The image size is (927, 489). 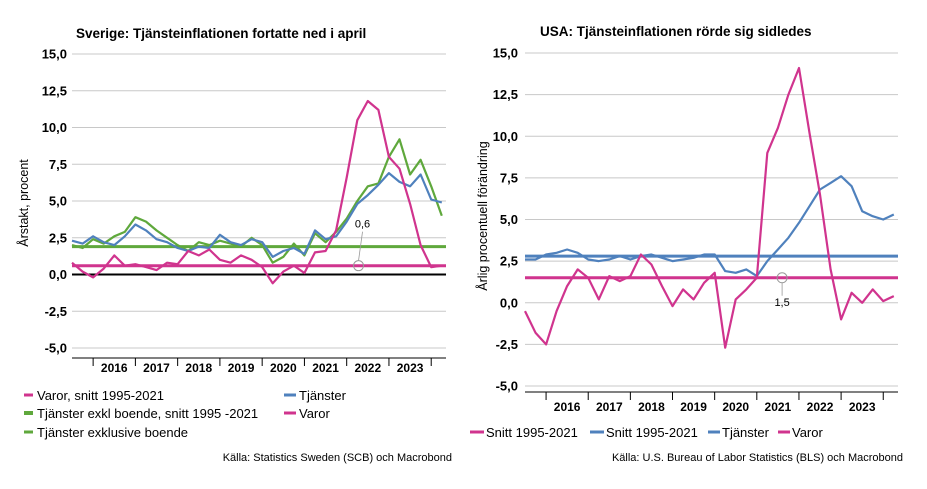 I want to click on legend-label: Varor, snitt 1995-2021, so click(x=100, y=395).